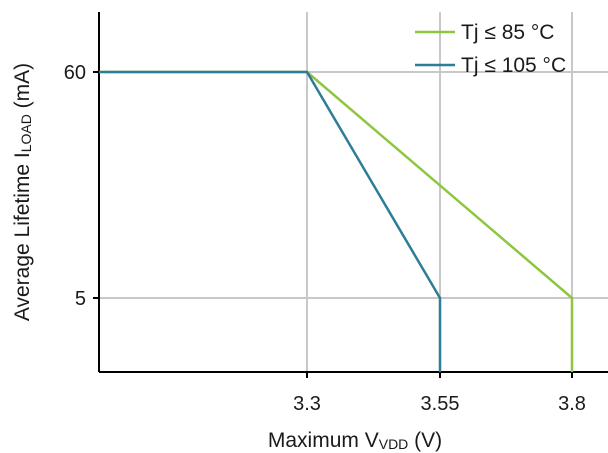 This screenshot has height=453, width=608. I want to click on legend: Tj ≤ 85 °C Tj ≤ 105 °C, so click(490, 49).